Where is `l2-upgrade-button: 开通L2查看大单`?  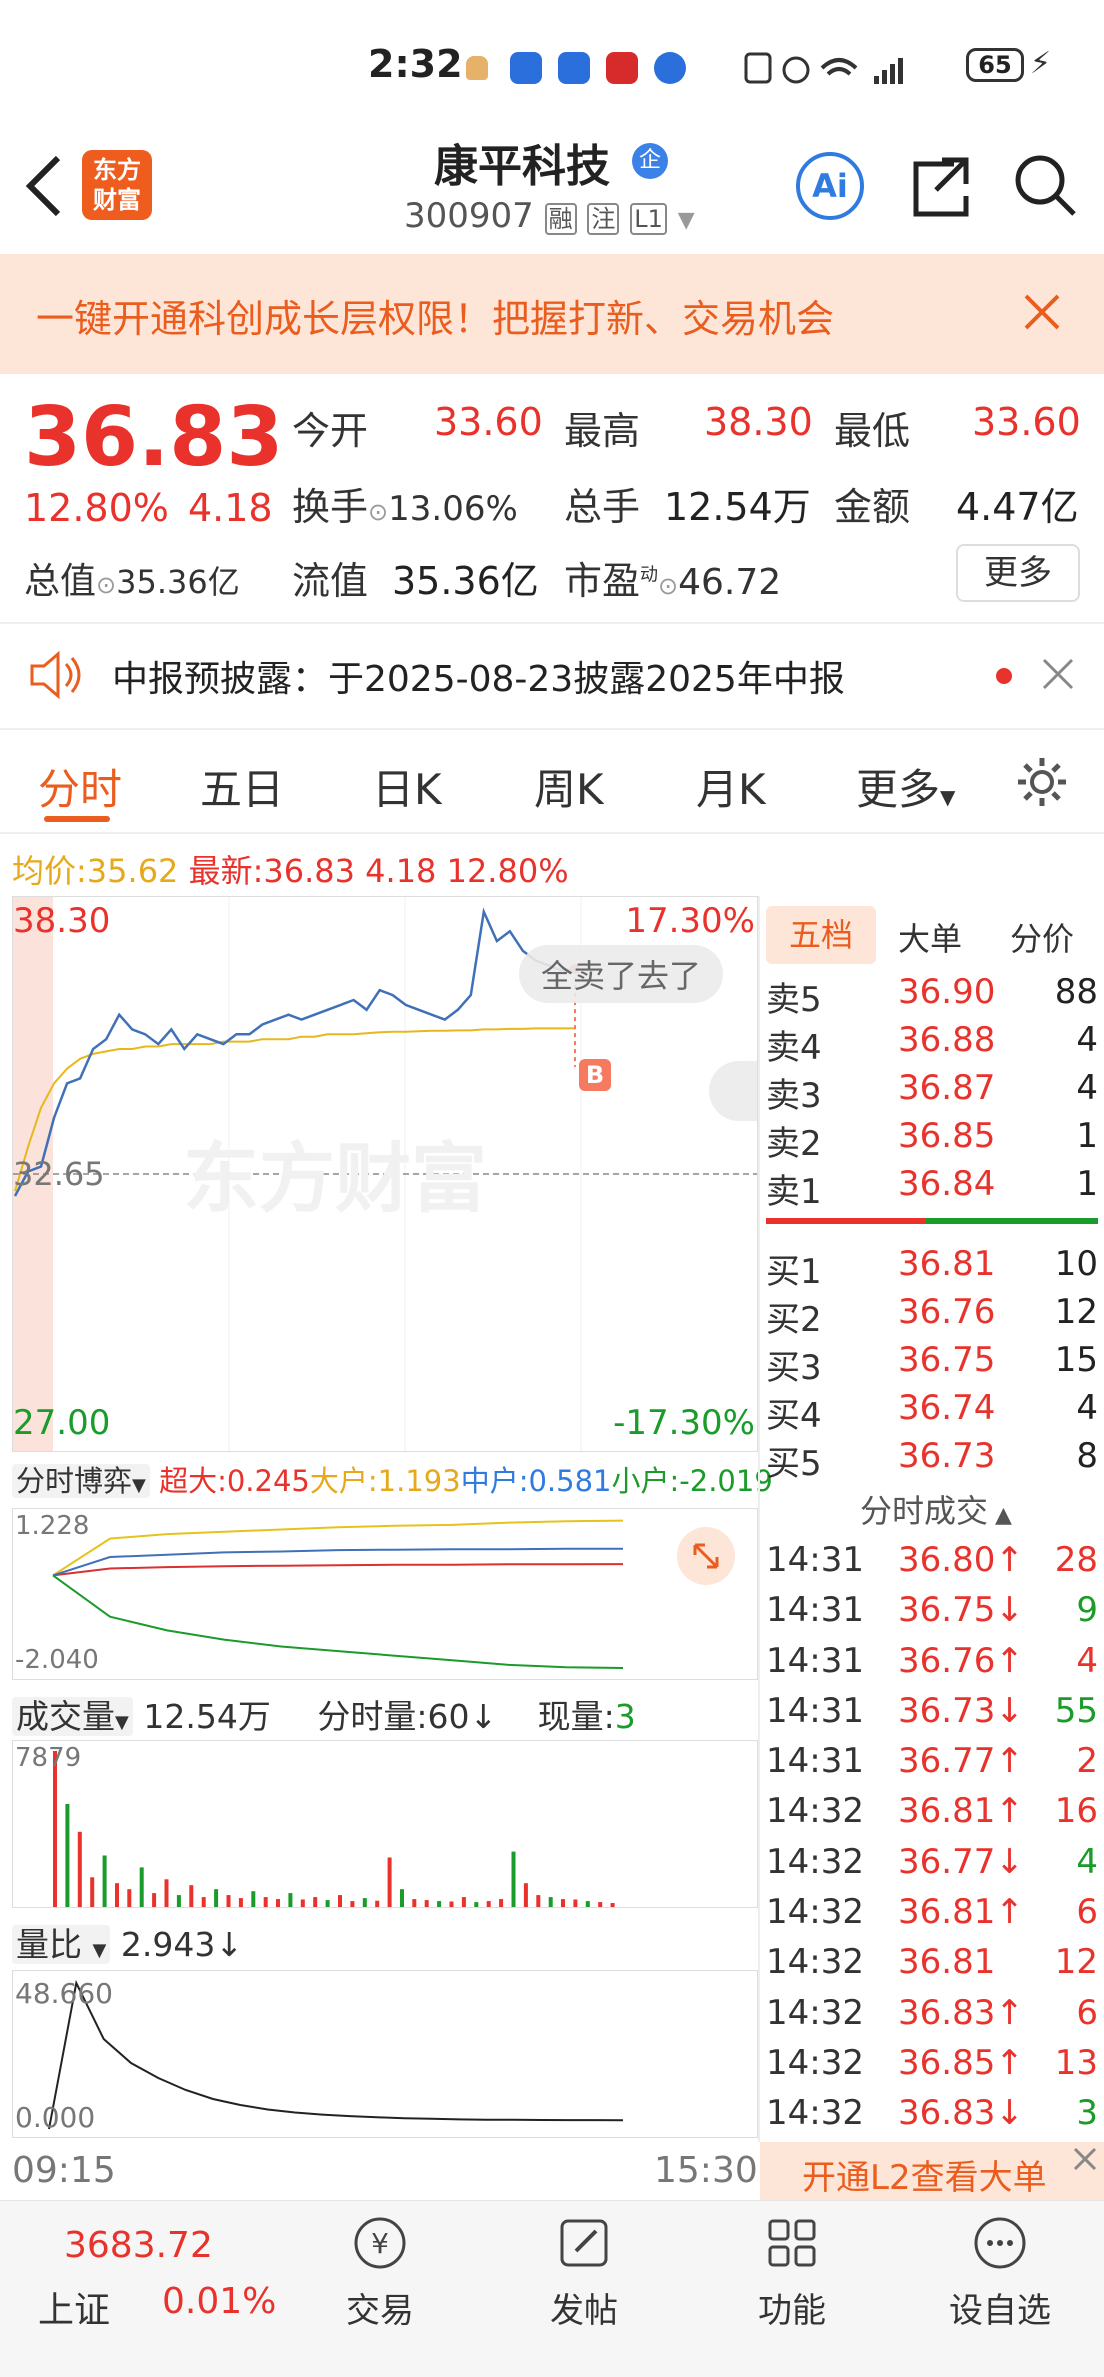 l2-upgrade-button: 开通L2查看大单 is located at coordinates (932, 2171).